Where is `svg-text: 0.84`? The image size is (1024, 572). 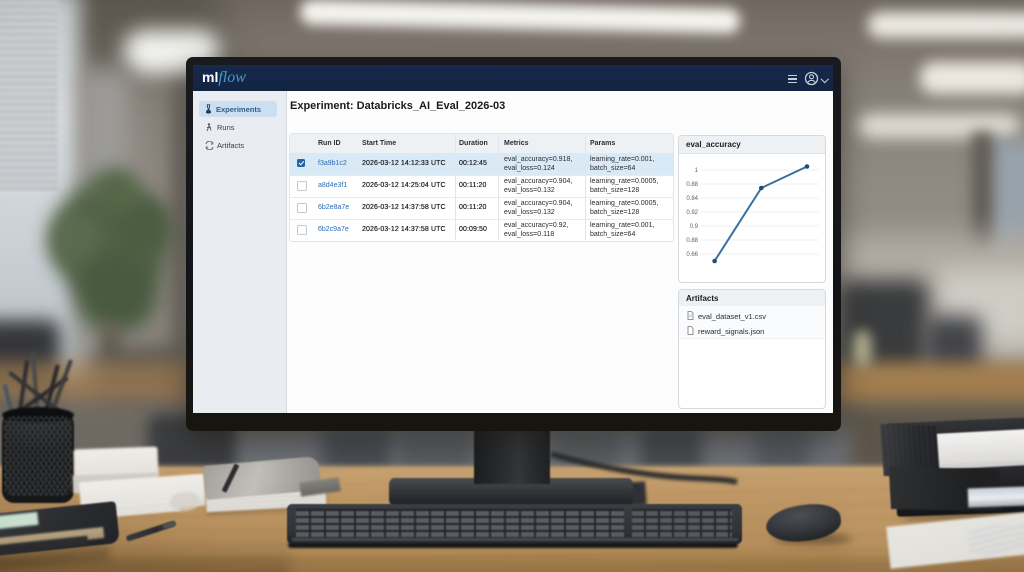 svg-text: 0.84 is located at coordinates (692, 199).